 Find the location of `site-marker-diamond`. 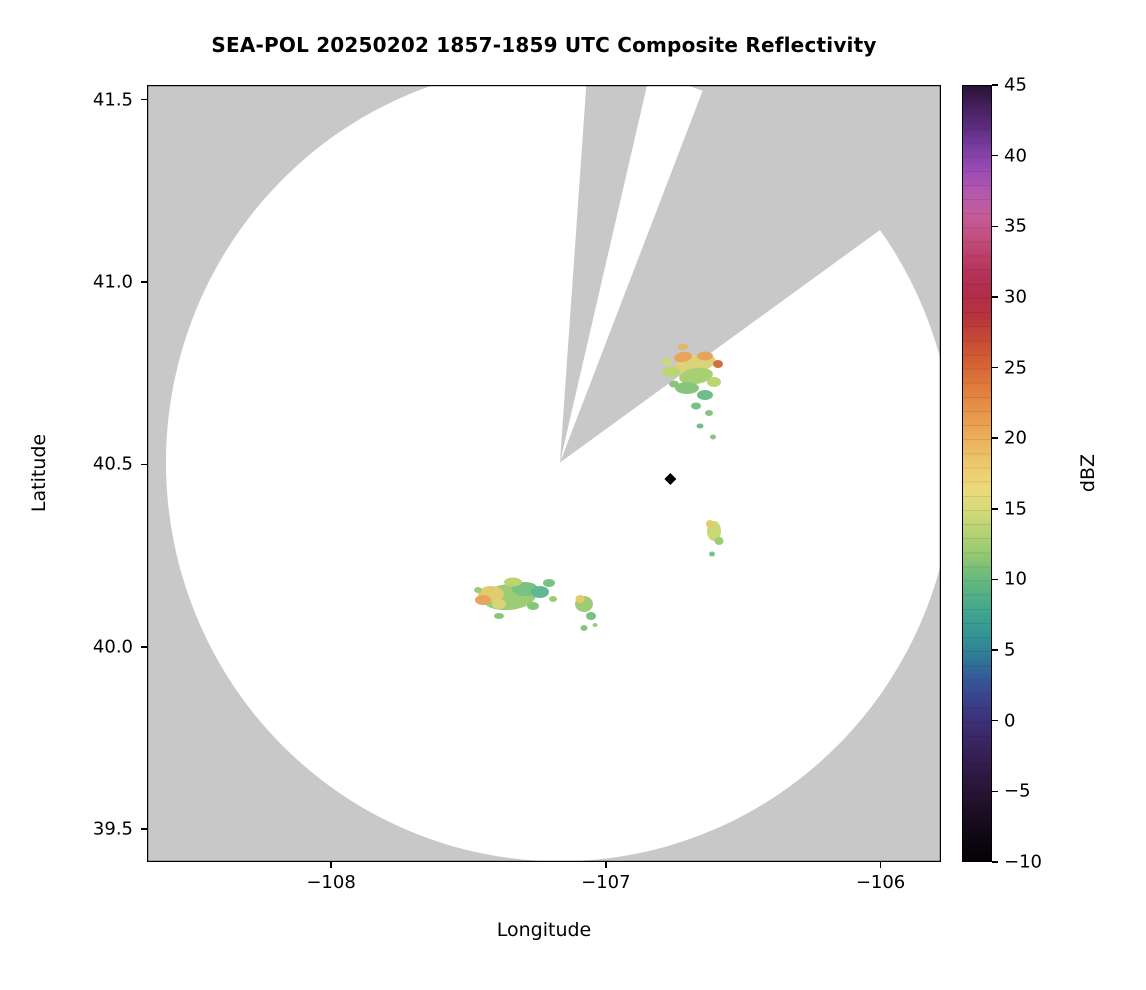

site-marker-diamond is located at coordinates (670, 478).